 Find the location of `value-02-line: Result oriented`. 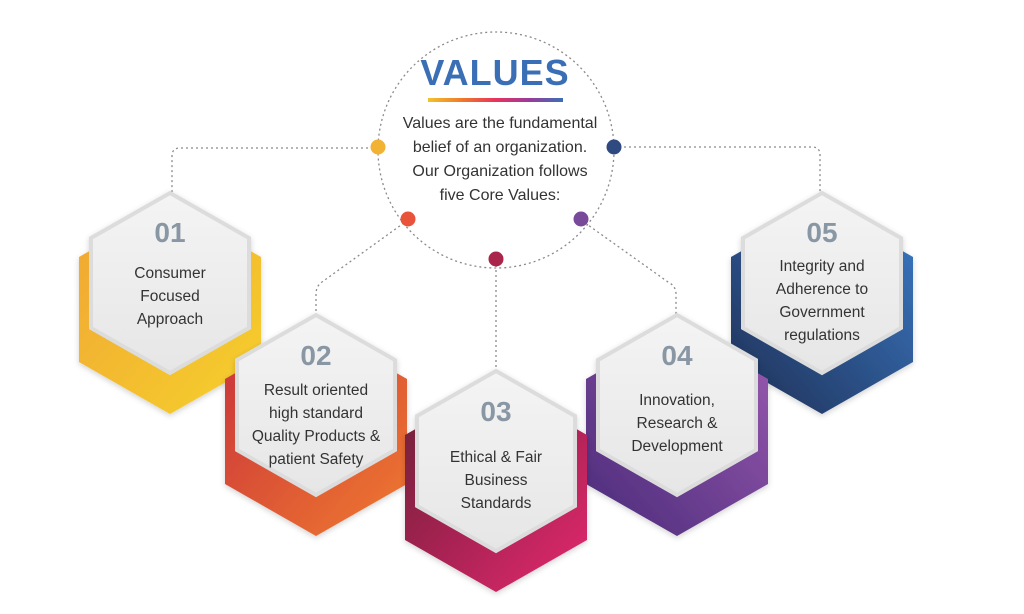

value-02-line: Result oriented is located at coordinates (316, 390).